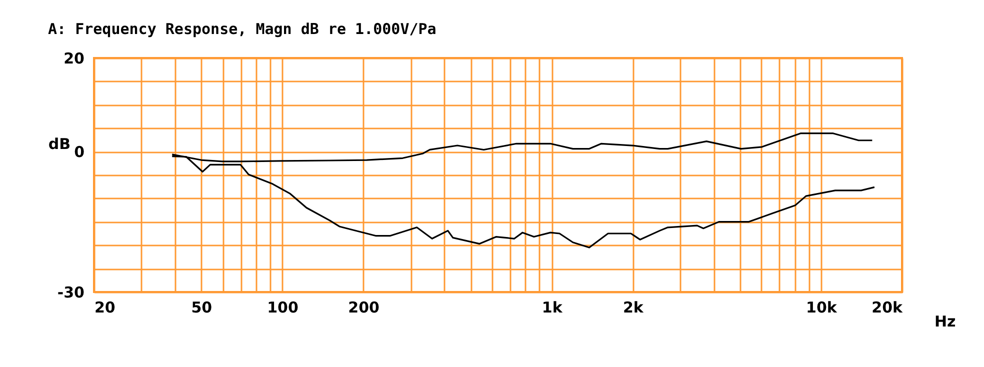 The width and height of the screenshot is (984, 367). What do you see at coordinates (201, 307) in the screenshot?
I see `x-tick-label: 50` at bounding box center [201, 307].